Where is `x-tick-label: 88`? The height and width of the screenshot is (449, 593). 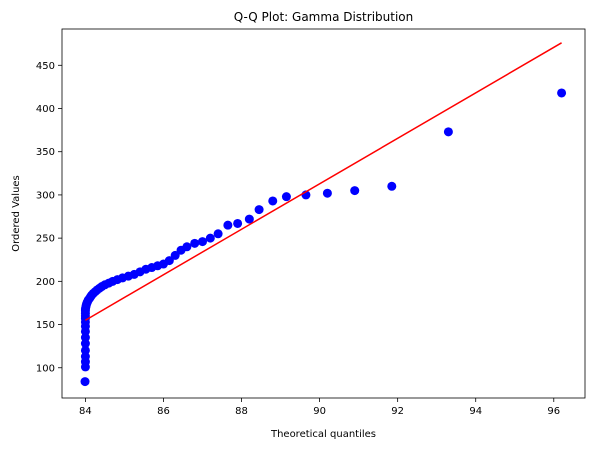
x-tick-label: 88 is located at coordinates (241, 411).